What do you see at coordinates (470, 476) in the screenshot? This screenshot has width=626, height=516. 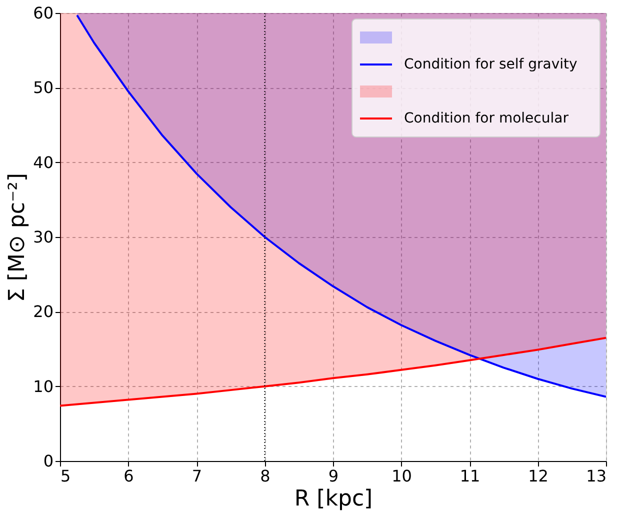 I see `x-tick-label: 11` at bounding box center [470, 476].